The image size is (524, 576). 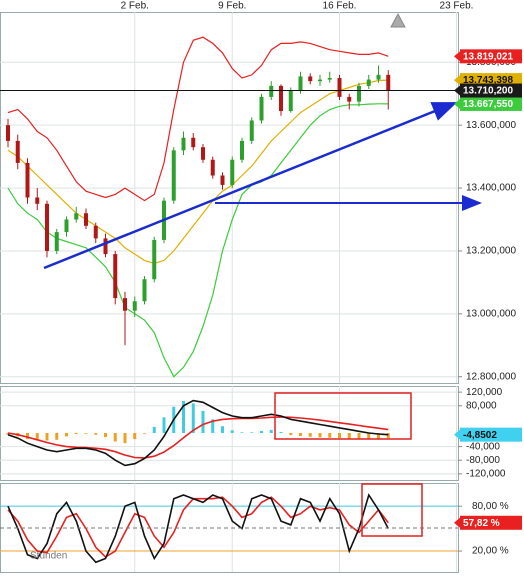 I want to click on y-tick-label: -80,000, so click(x=483, y=460).